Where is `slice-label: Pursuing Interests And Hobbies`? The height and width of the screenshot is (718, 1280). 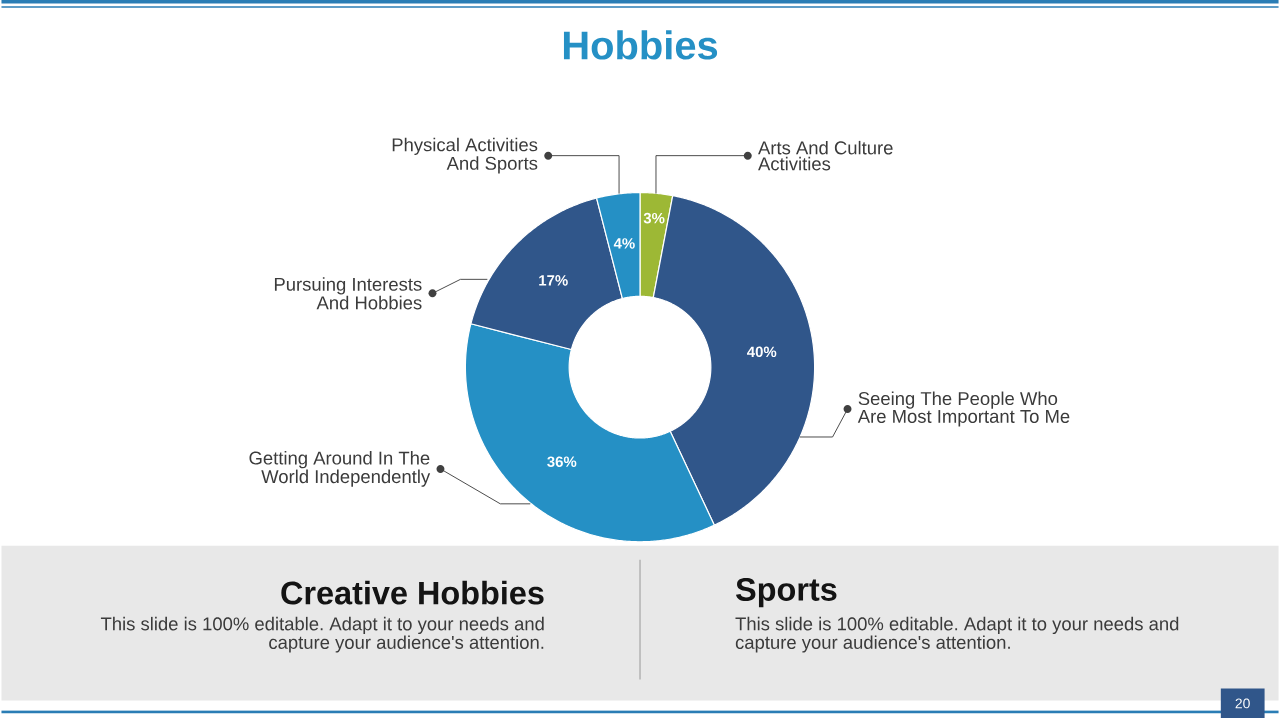
slice-label: Pursuing Interests And Hobbies is located at coordinates (348, 293).